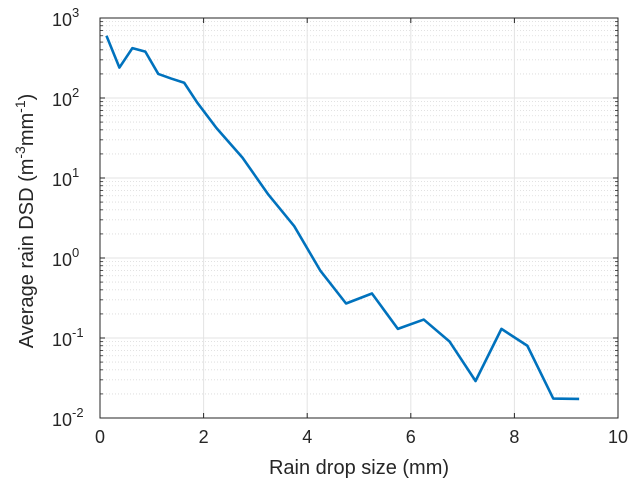 Image resolution: width=642 pixels, height=488 pixels. I want to click on y-tick-label: 10¹, so click(65, 177).